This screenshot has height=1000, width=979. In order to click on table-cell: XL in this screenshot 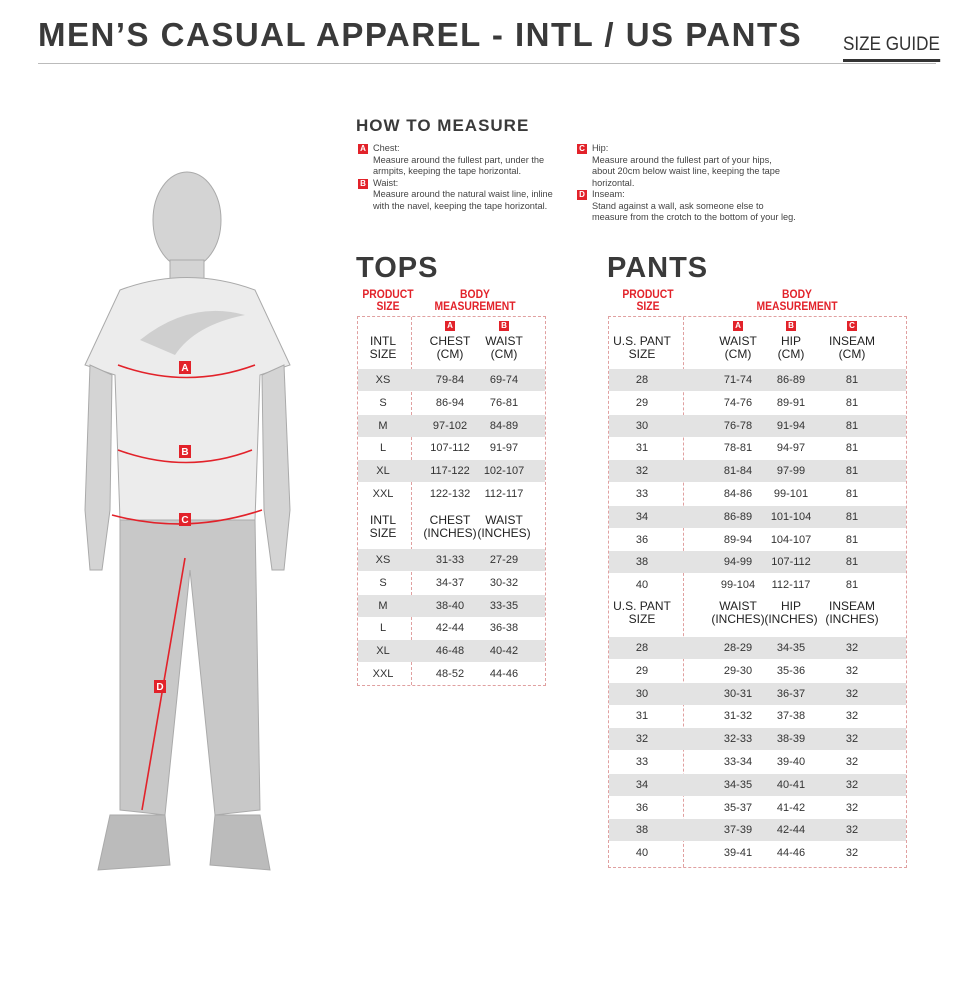, I will do `click(383, 471)`.